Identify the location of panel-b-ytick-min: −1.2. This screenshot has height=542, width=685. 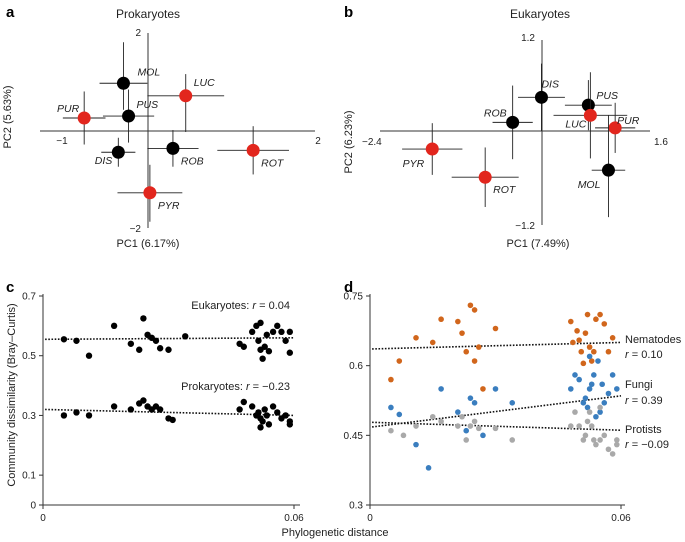
(525, 226).